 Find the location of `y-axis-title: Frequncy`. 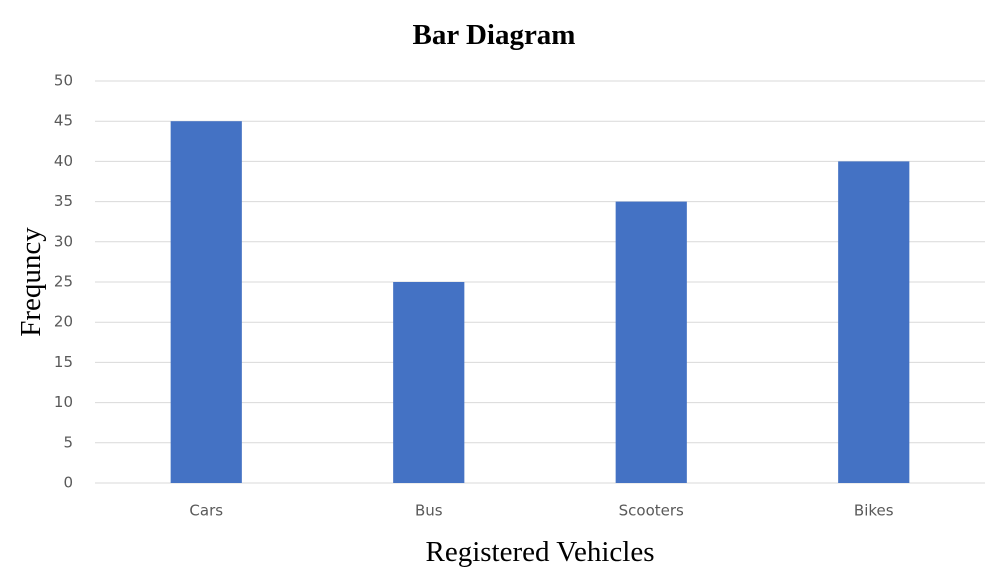

y-axis-title: Frequncy is located at coordinates (31, 282).